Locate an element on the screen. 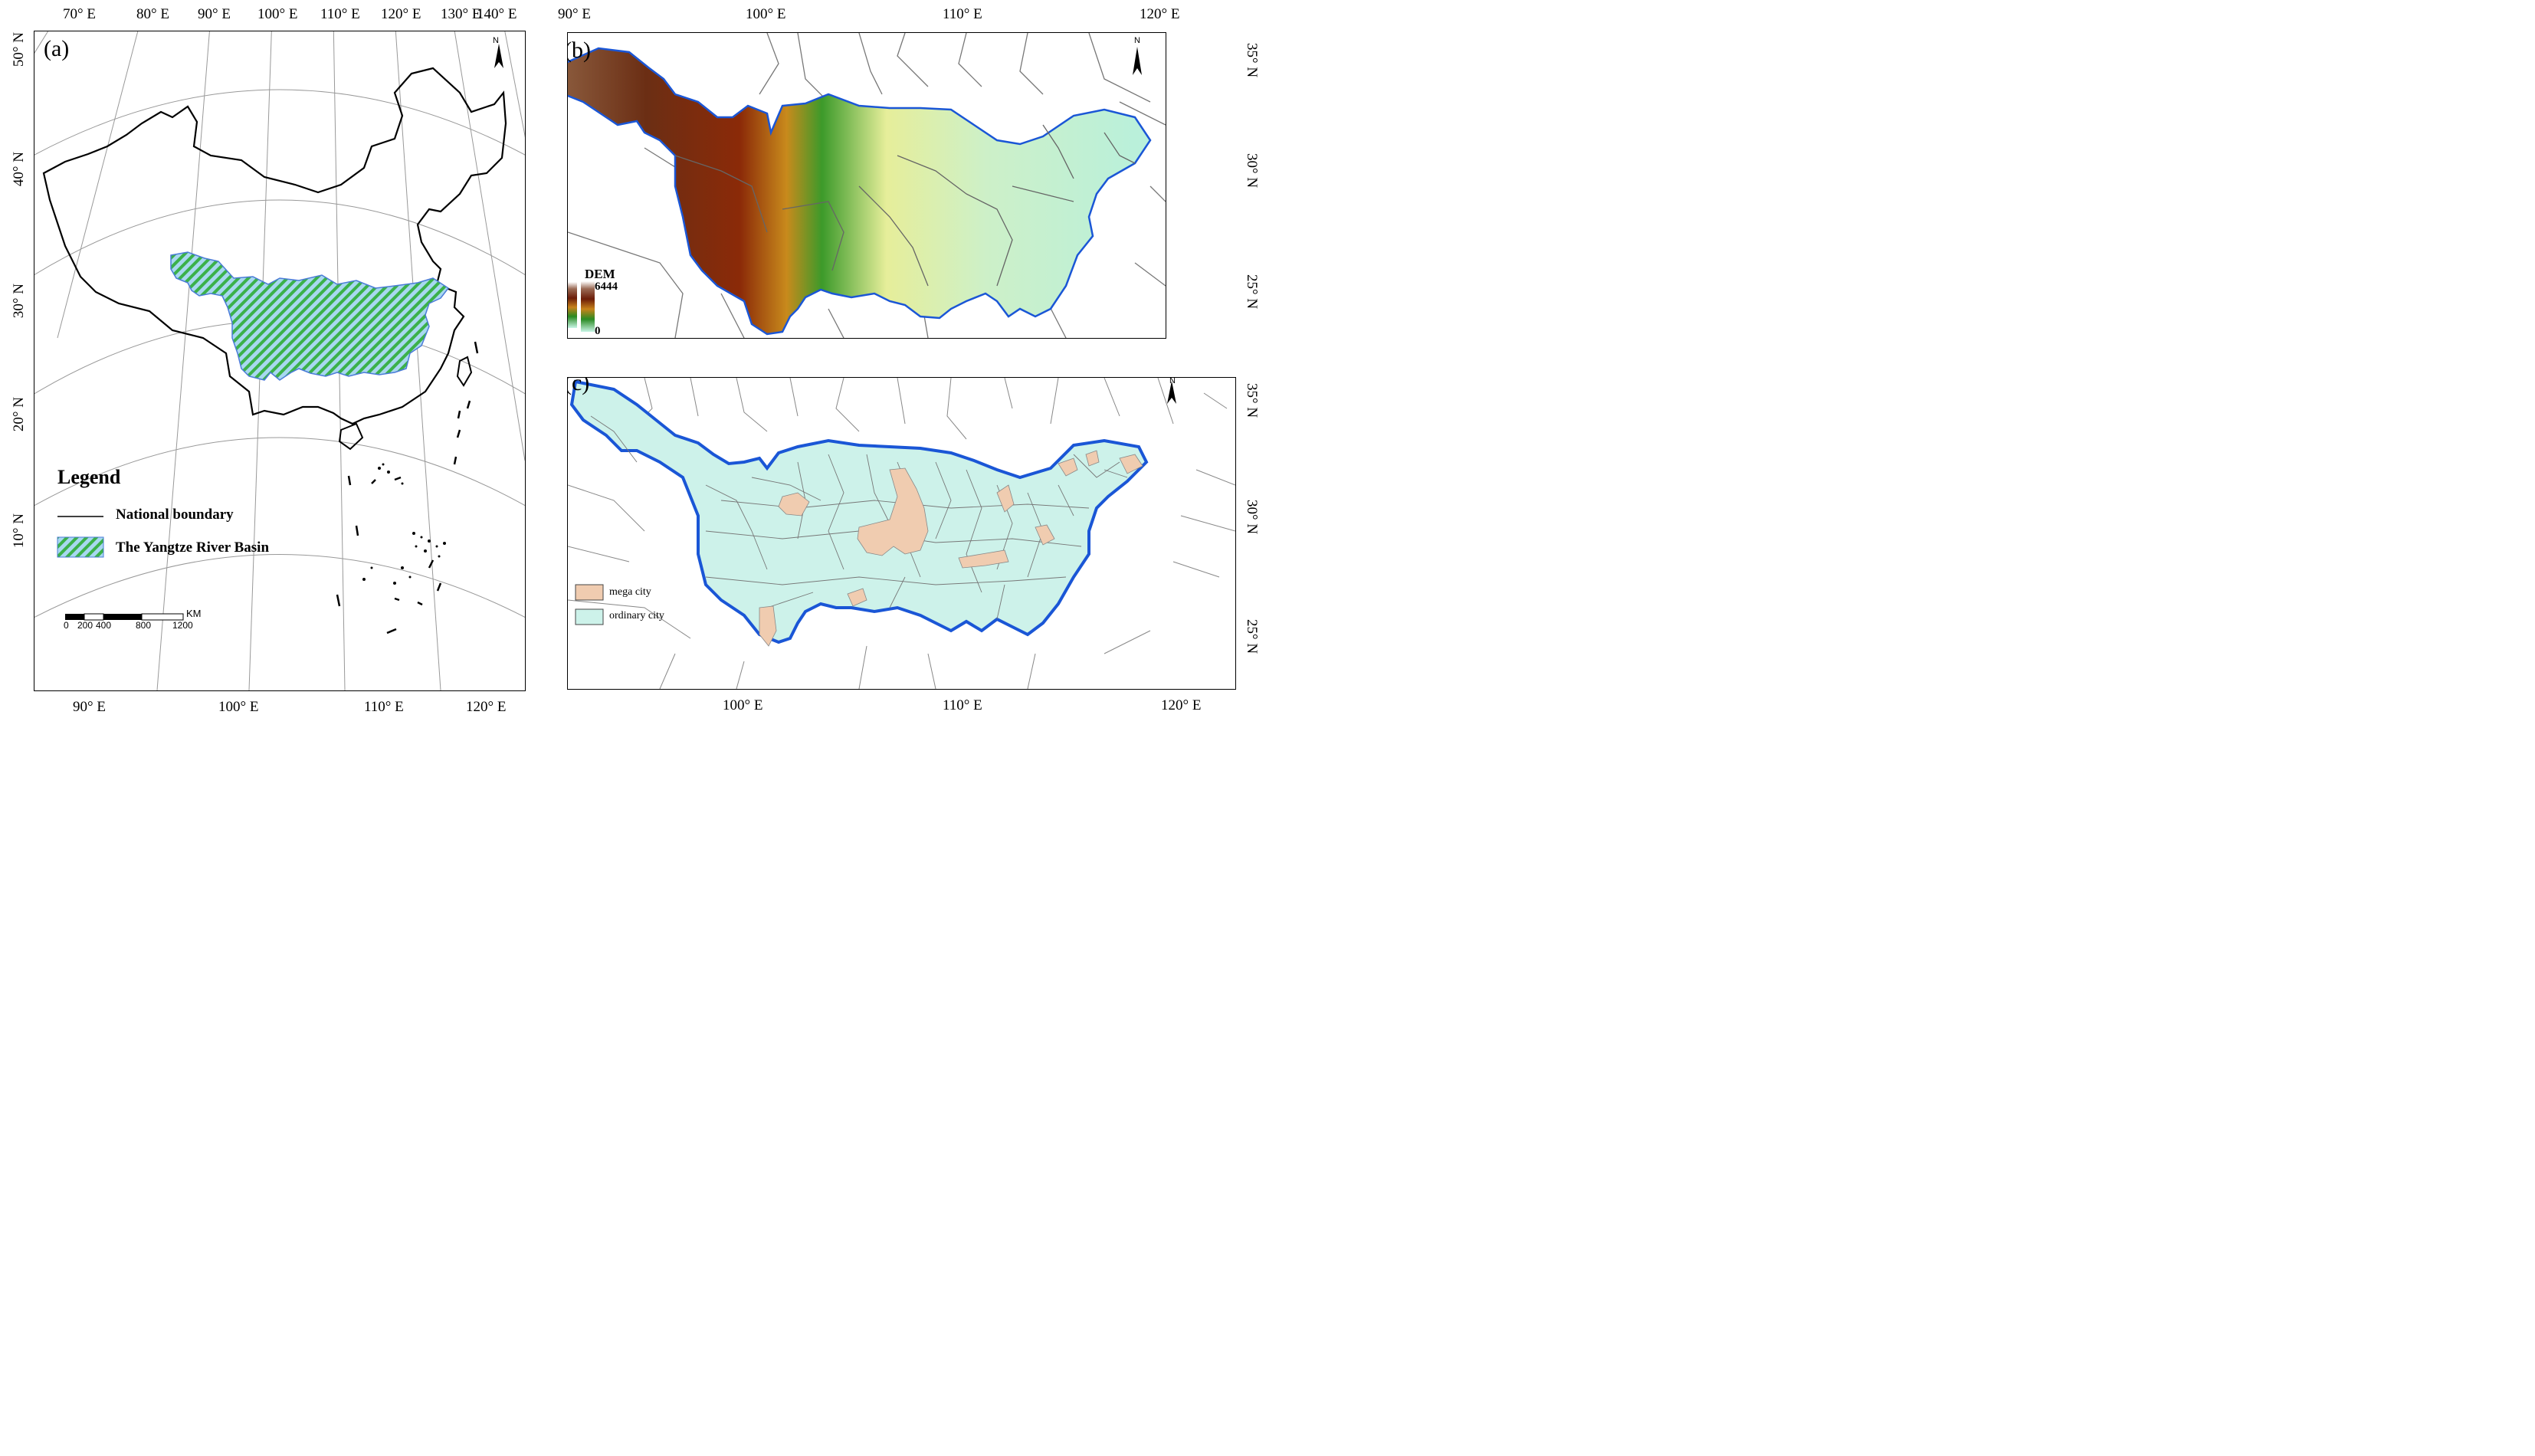  c-right-tick: 25° N is located at coordinates (1251, 636).